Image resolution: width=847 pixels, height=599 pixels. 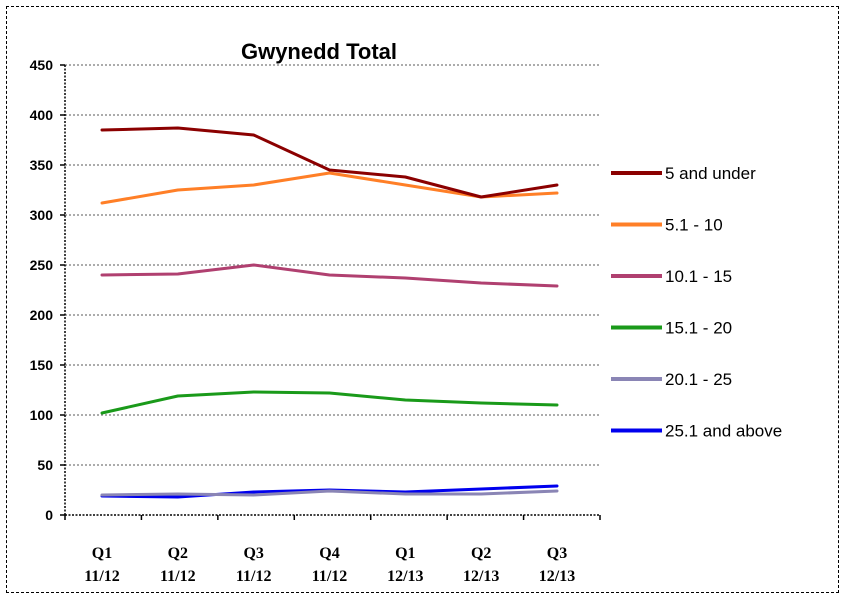 What do you see at coordinates (698, 379) in the screenshot?
I see `legend-label: 20.1 - 25` at bounding box center [698, 379].